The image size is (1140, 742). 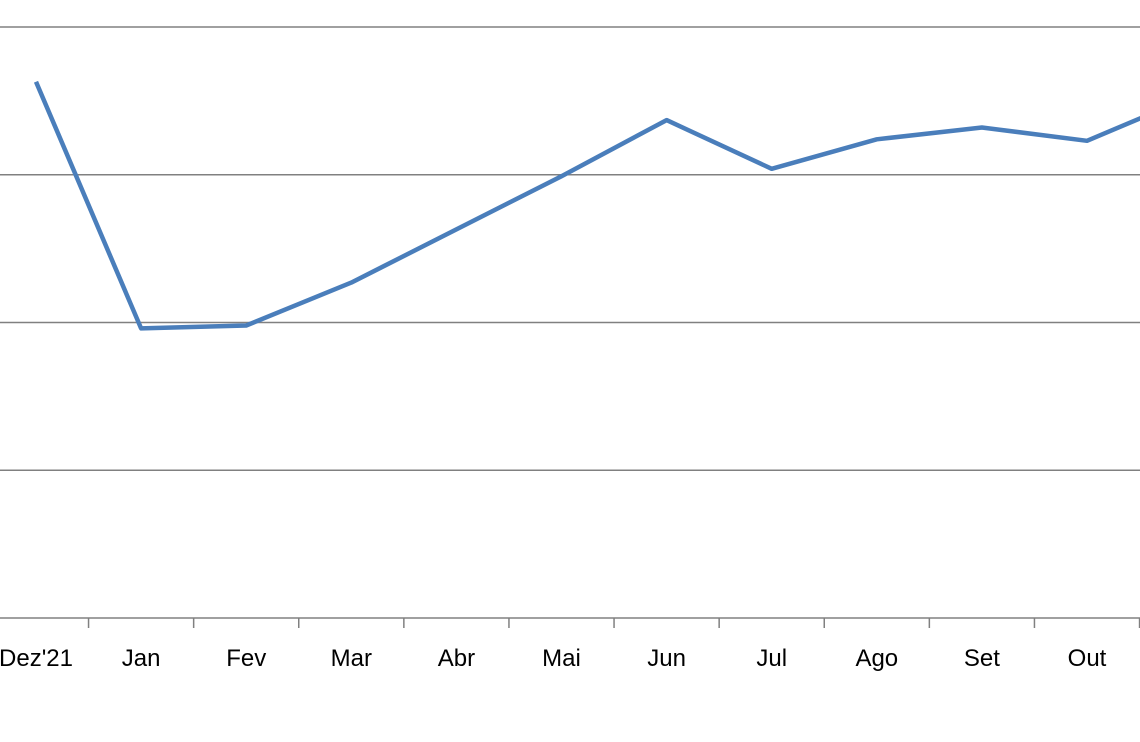 What do you see at coordinates (666, 658) in the screenshot?
I see `x-tick-label: Jun` at bounding box center [666, 658].